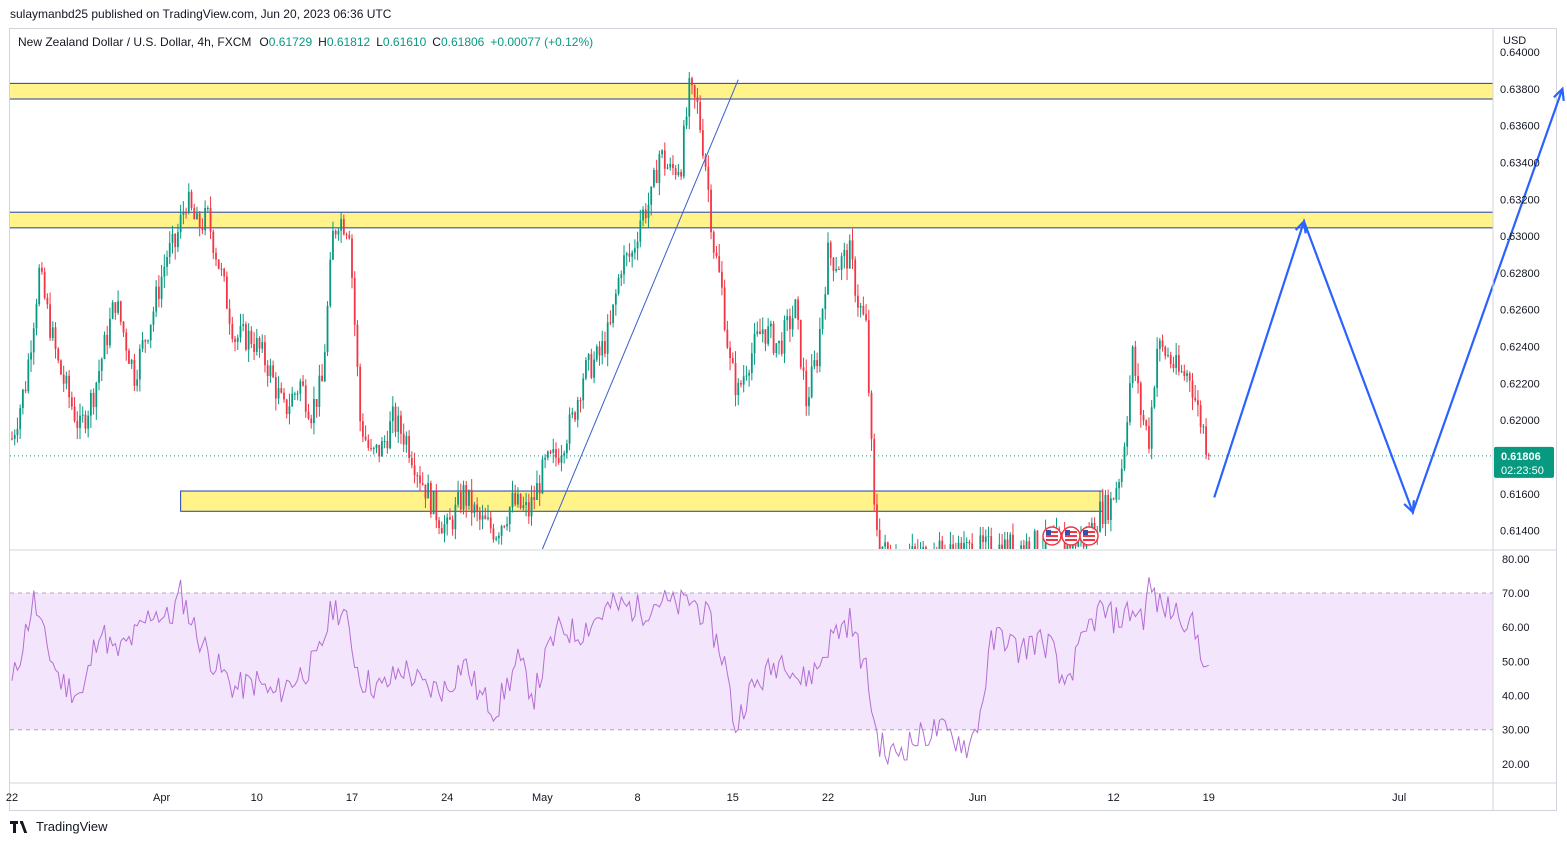 The width and height of the screenshot is (1567, 845). Describe the element at coordinates (1521, 457) in the screenshot. I see `last-price-value: 0.61806` at that location.